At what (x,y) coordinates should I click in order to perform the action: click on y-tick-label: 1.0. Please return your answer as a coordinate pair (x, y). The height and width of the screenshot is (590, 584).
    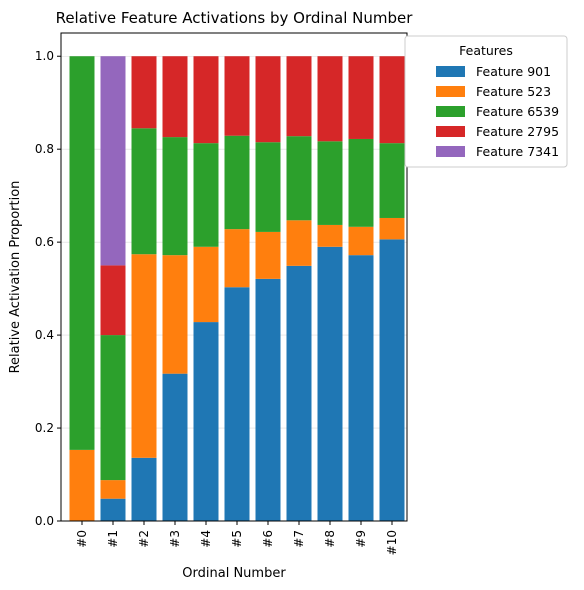
    Looking at the image, I should click on (44, 56).